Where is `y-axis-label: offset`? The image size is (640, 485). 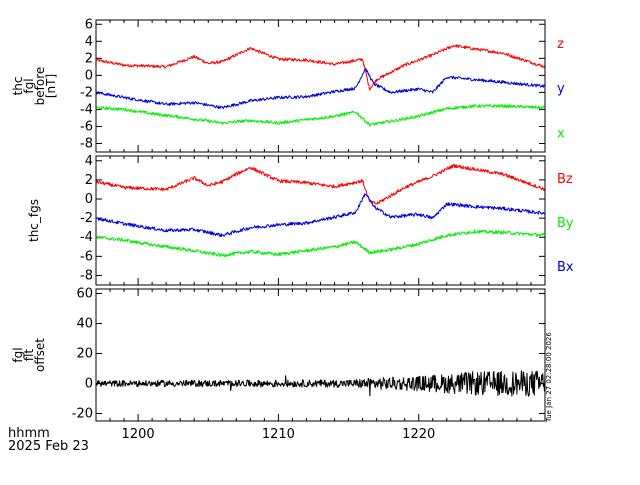
y-axis-label: offset is located at coordinates (40, 355).